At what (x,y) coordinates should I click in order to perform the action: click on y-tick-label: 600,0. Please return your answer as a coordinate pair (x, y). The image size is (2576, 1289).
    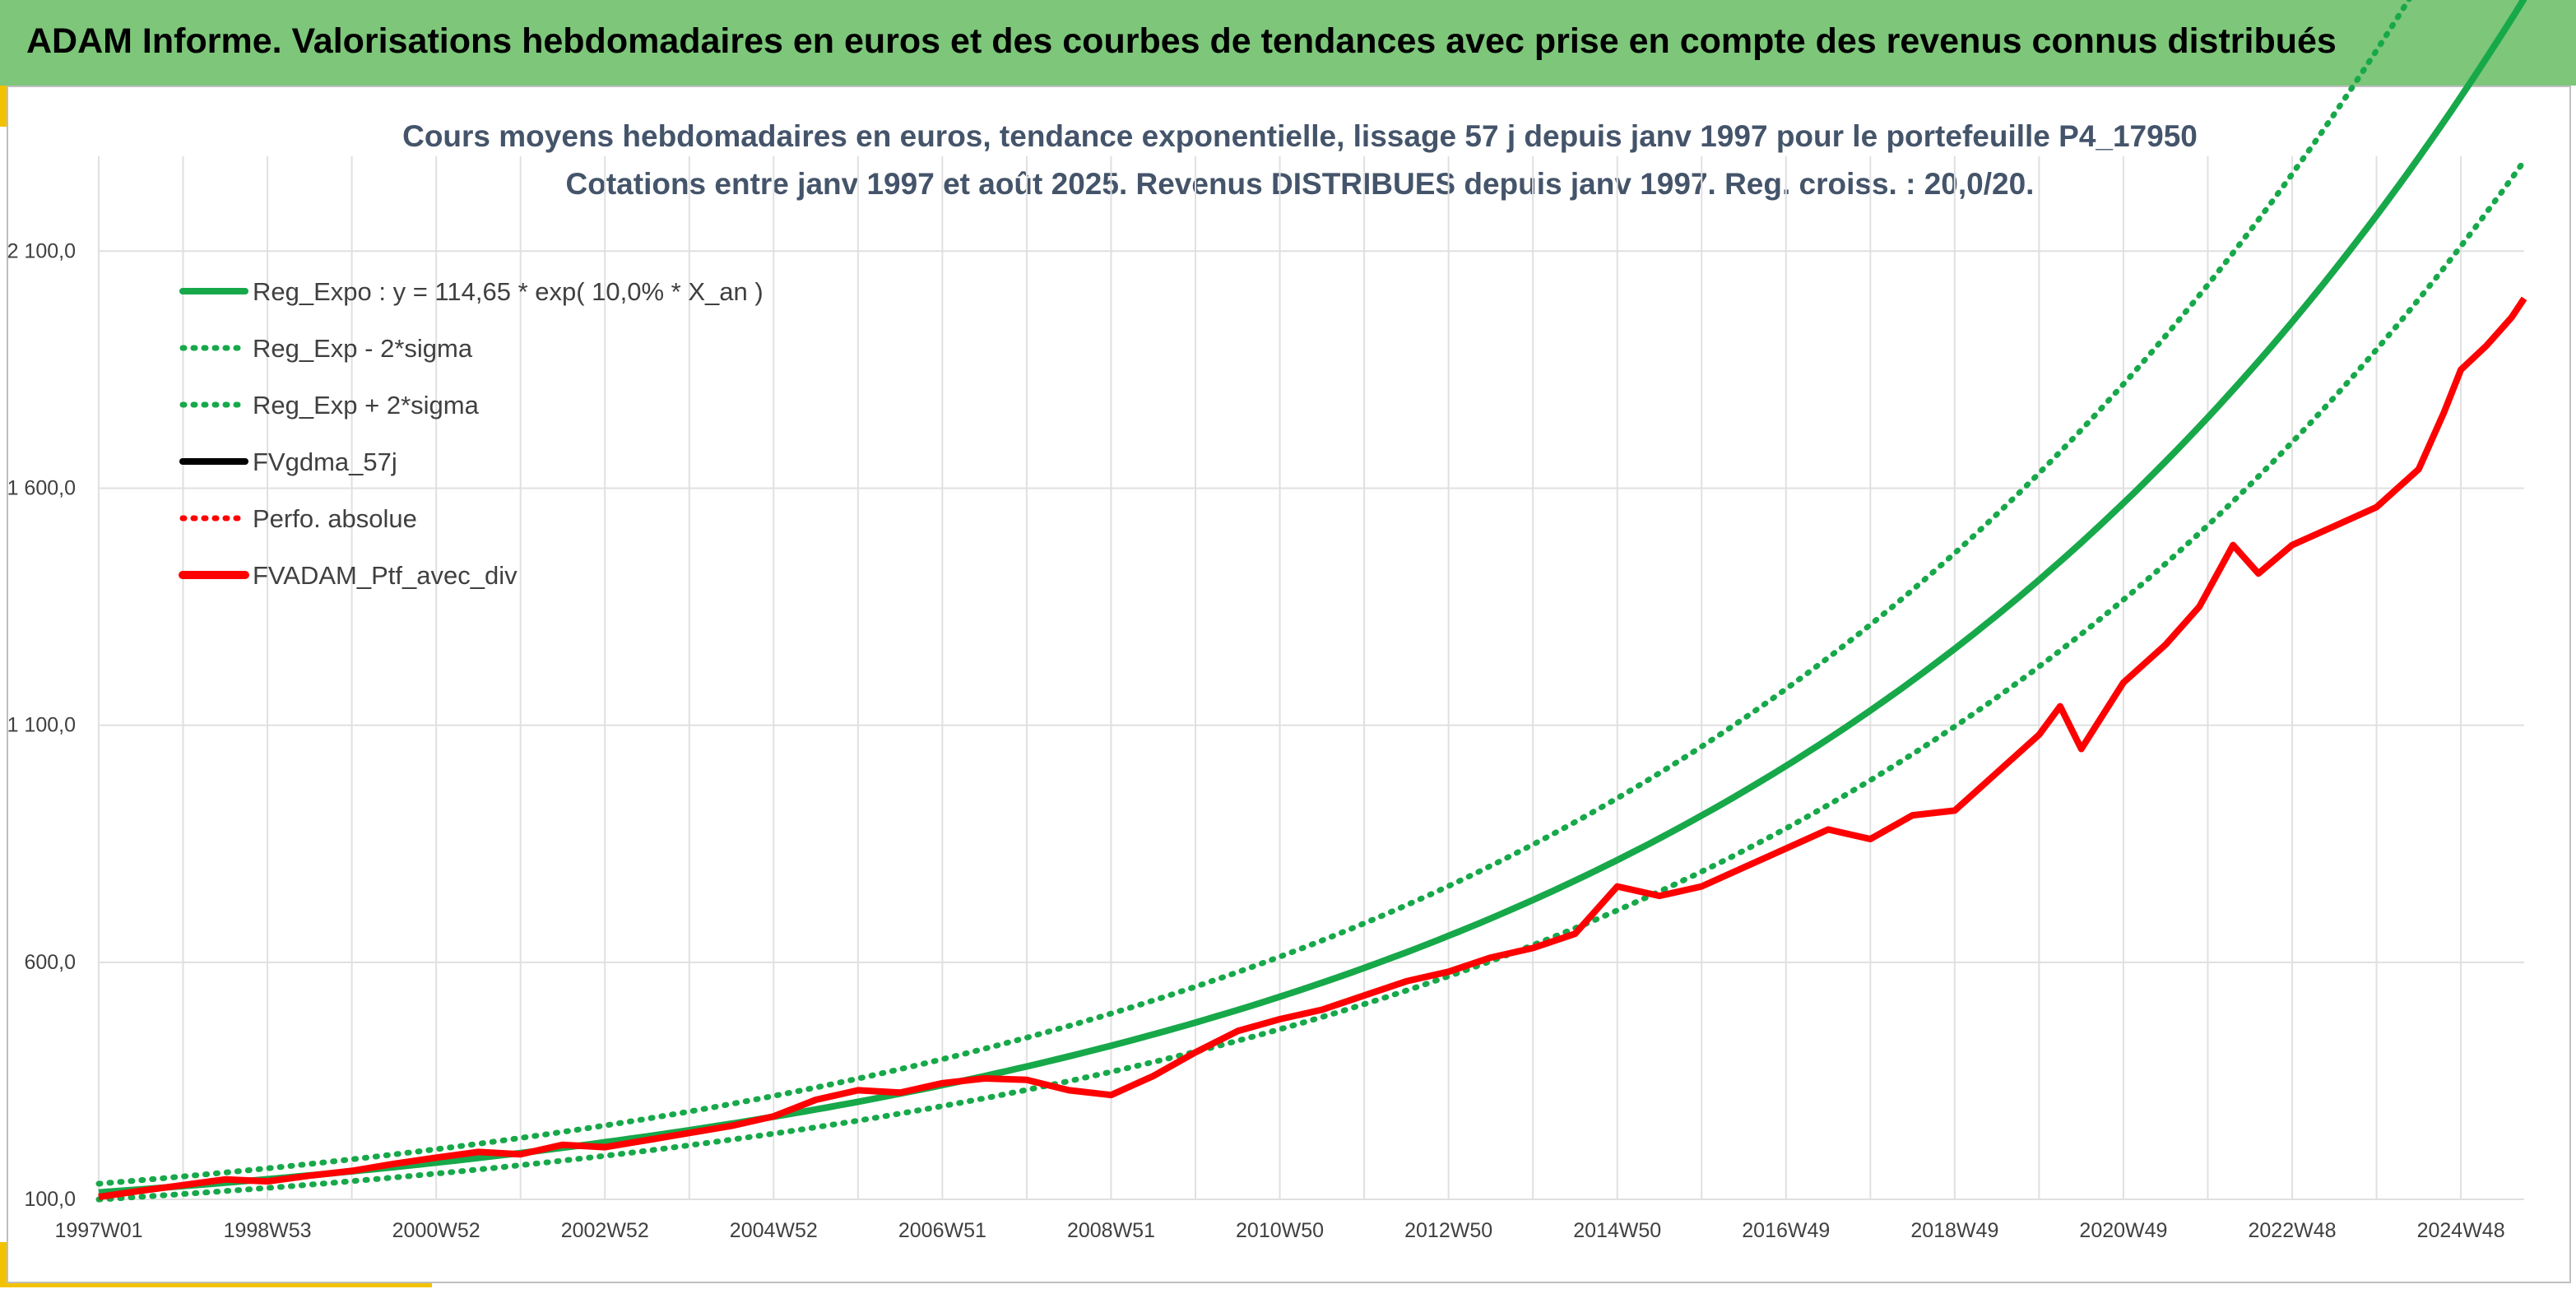
    Looking at the image, I should click on (50, 962).